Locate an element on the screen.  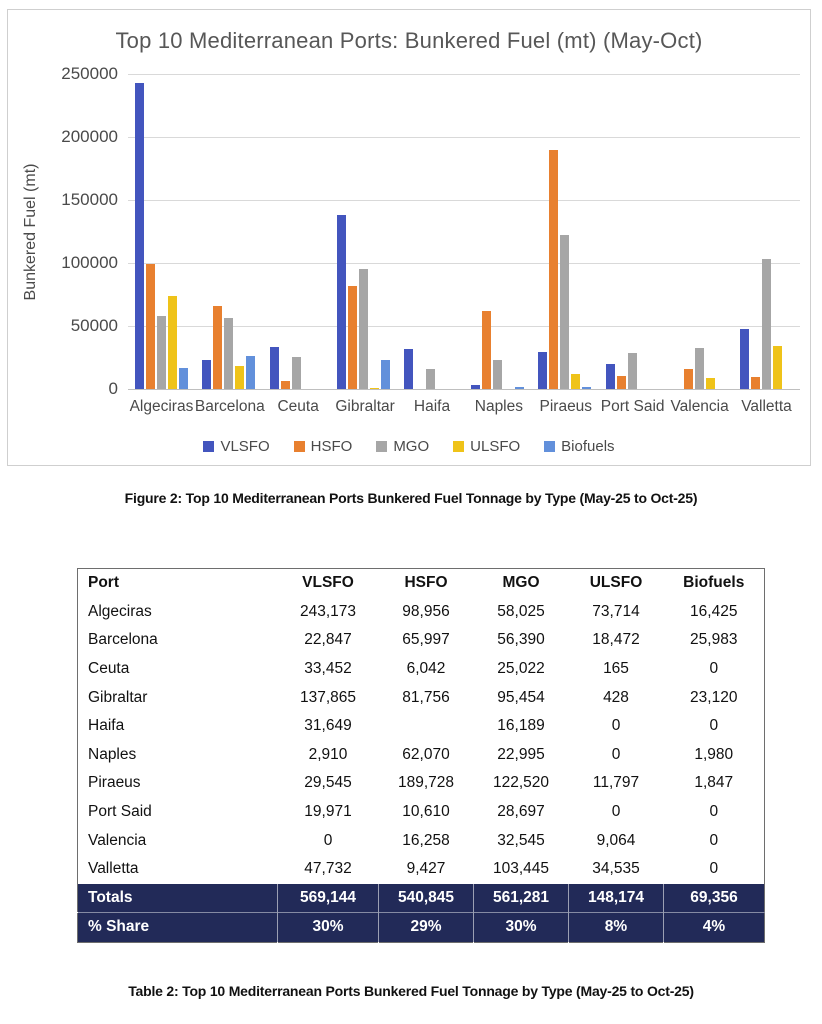
table-row: Algeciras 243,173 98,956 58,025 73,714 16,425 is located at coordinates (421, 612).